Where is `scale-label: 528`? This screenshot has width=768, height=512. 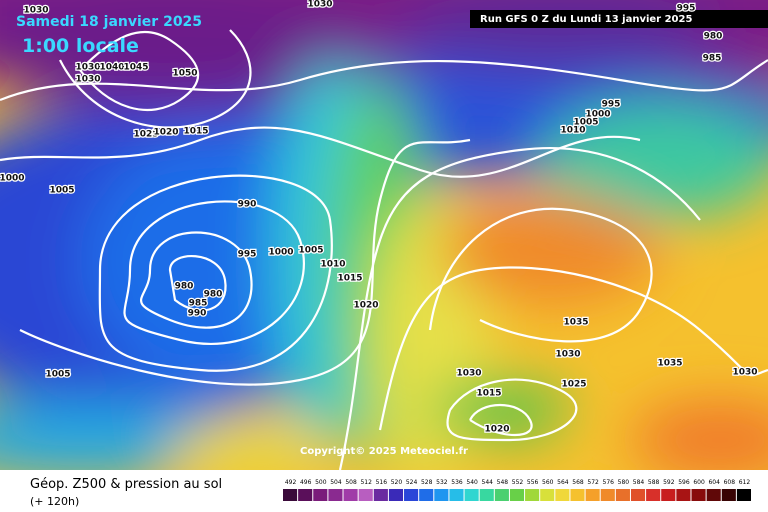
scale-label: 528 is located at coordinates (427, 482).